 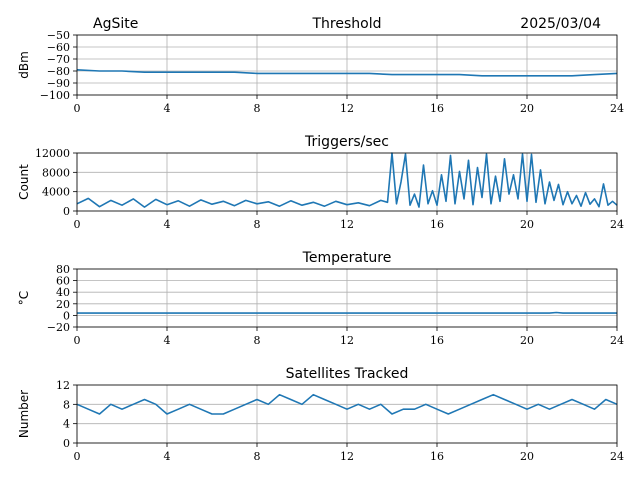 I want to click on panel-title: Temperature, so click(x=347, y=258).